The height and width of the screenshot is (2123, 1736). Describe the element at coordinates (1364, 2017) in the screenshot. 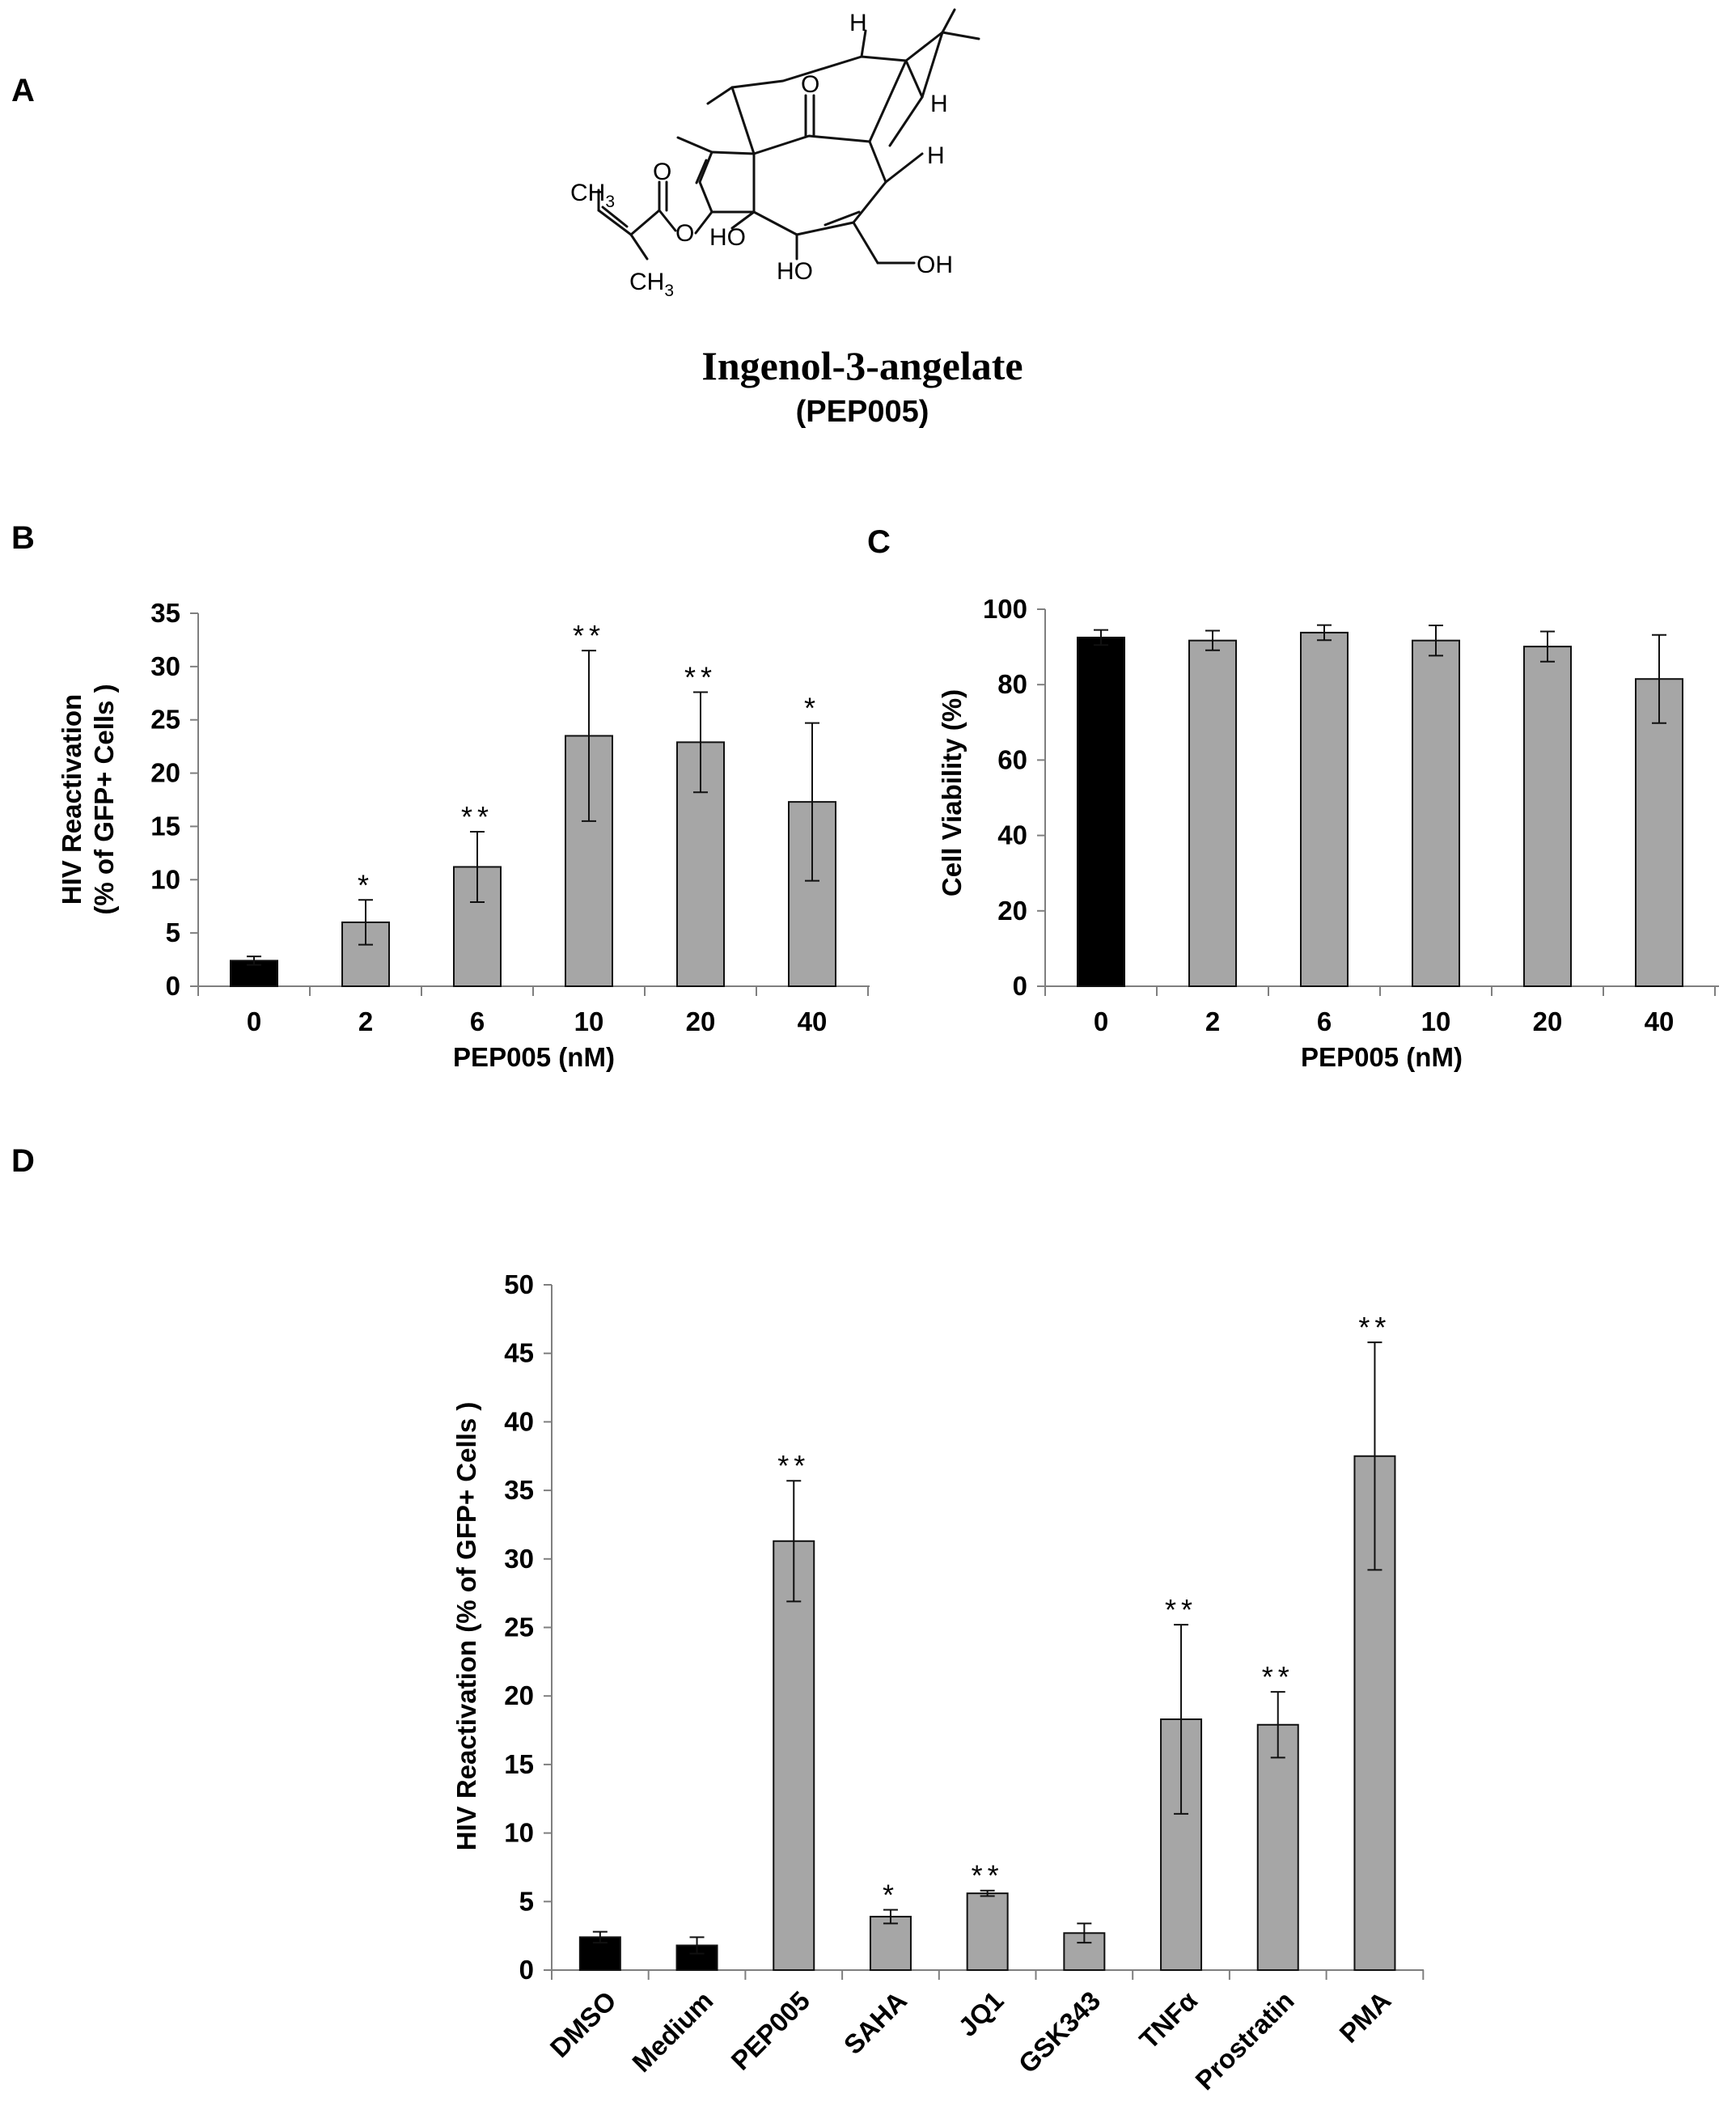

I see `x-tick-label: PMA` at that location.